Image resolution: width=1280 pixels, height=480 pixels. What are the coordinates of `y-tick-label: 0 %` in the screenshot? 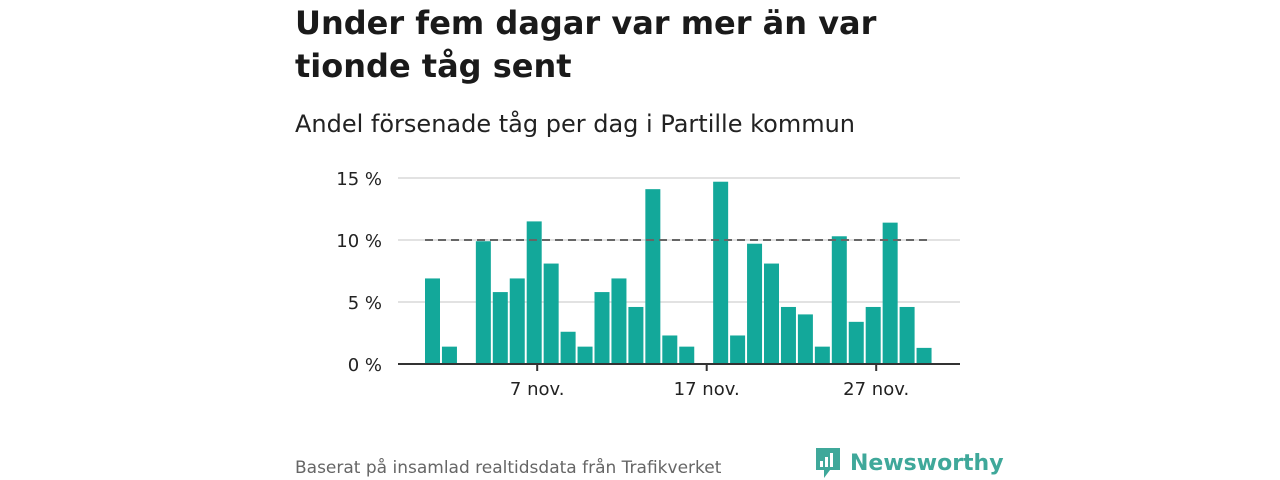 It's located at (365, 365).